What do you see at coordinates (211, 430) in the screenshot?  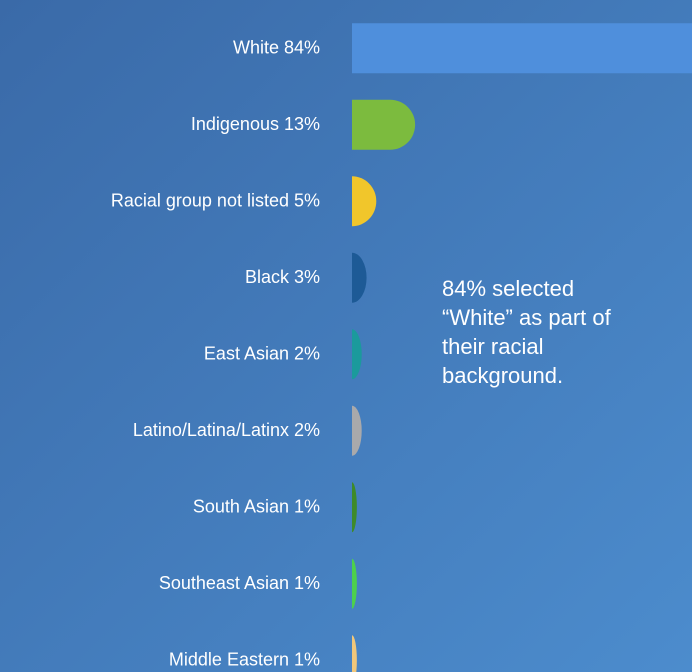 I see `category-name: Latino/Latina/Latinx` at bounding box center [211, 430].